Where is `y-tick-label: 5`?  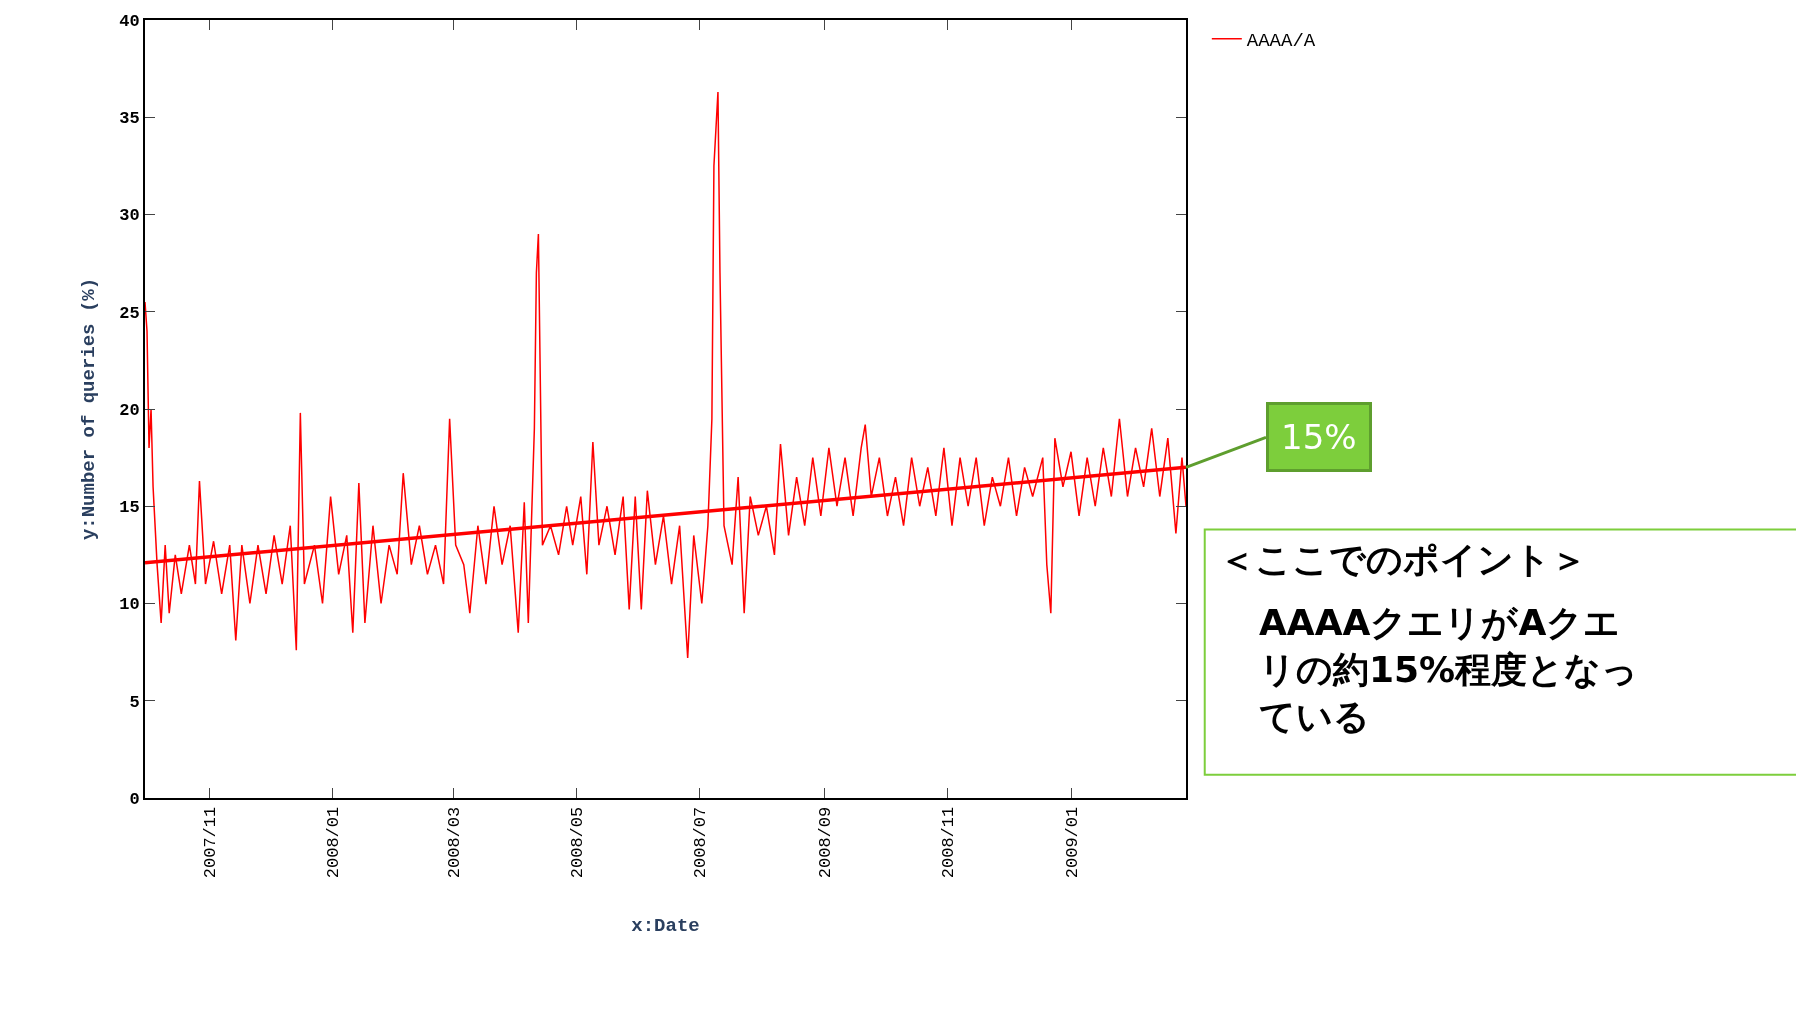
y-tick-label: 5 is located at coordinates (134, 702).